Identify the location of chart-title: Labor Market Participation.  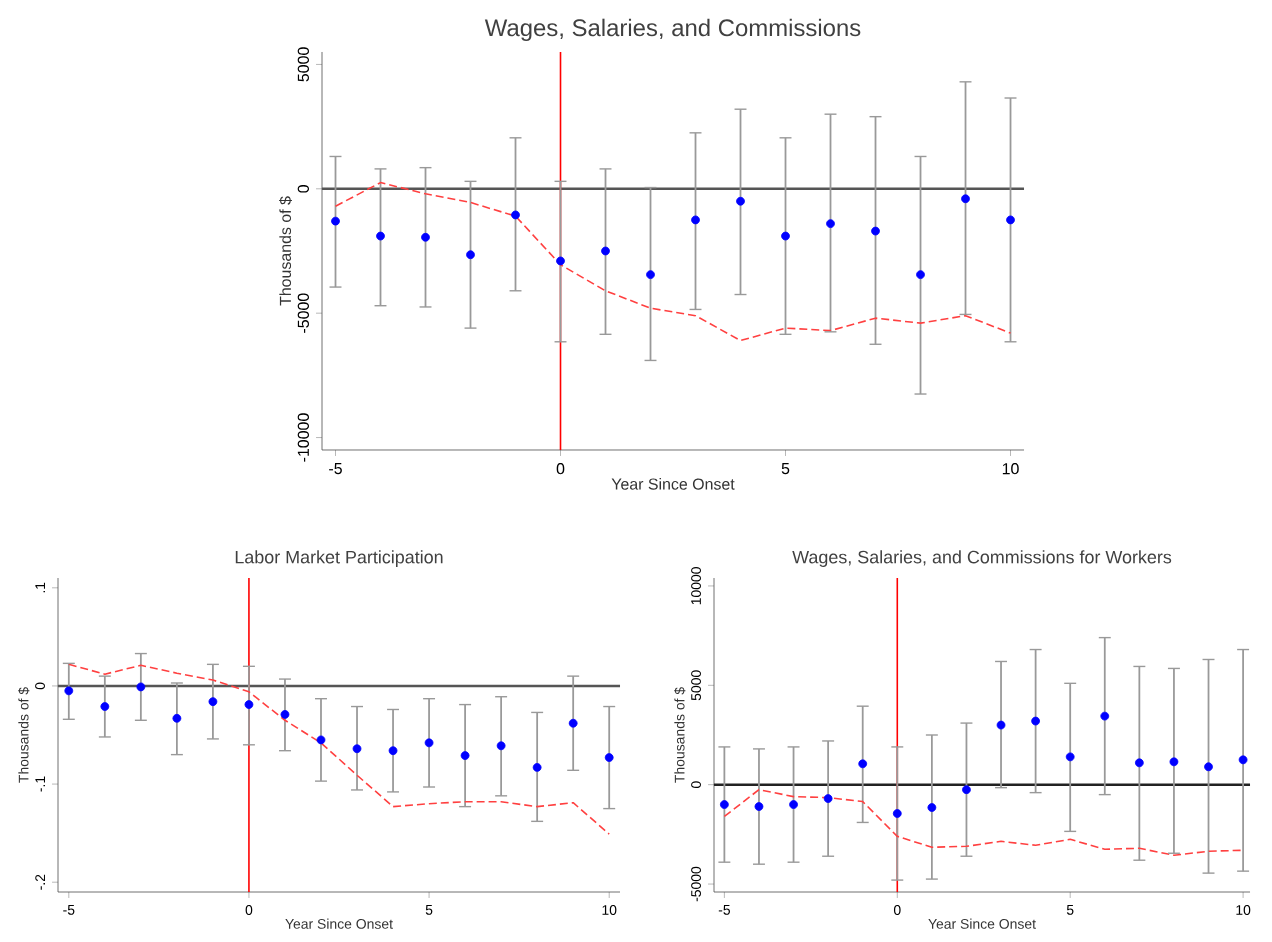
(339, 558).